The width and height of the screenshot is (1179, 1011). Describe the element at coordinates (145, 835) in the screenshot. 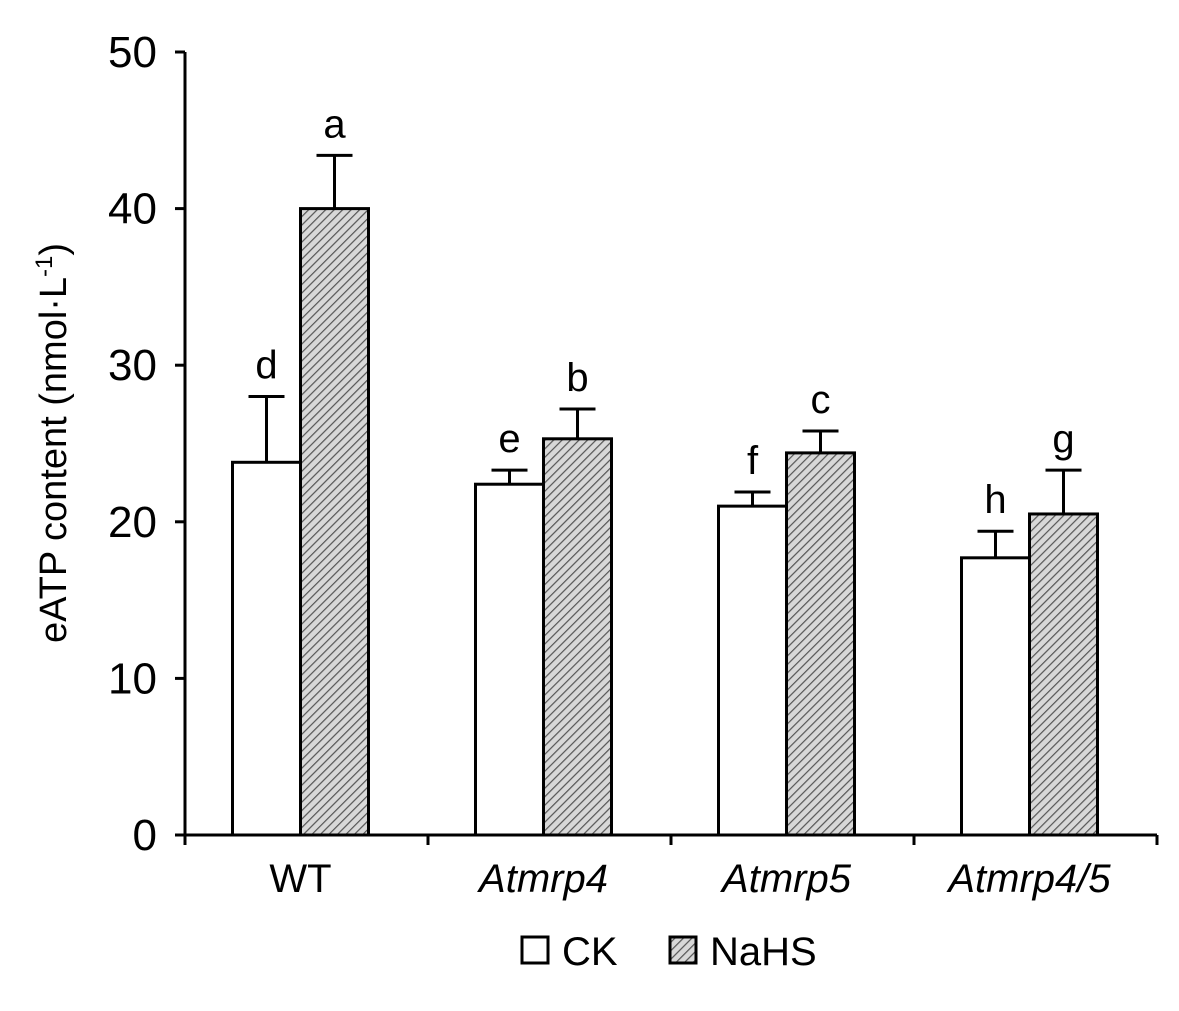

I see `y-tick-label: 0` at that location.